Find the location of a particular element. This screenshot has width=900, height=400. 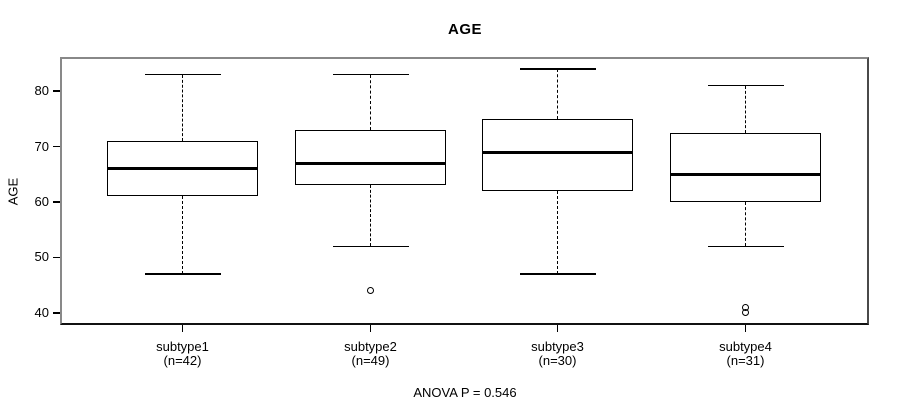

x-category-name: subtype1 is located at coordinates (182, 346).